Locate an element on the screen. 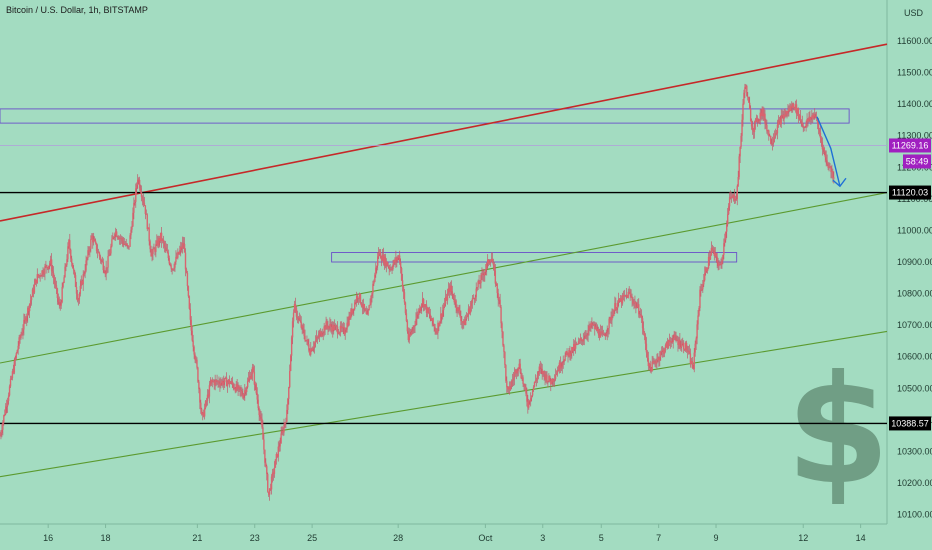  forecast-arrowhead is located at coordinates (839, 182).